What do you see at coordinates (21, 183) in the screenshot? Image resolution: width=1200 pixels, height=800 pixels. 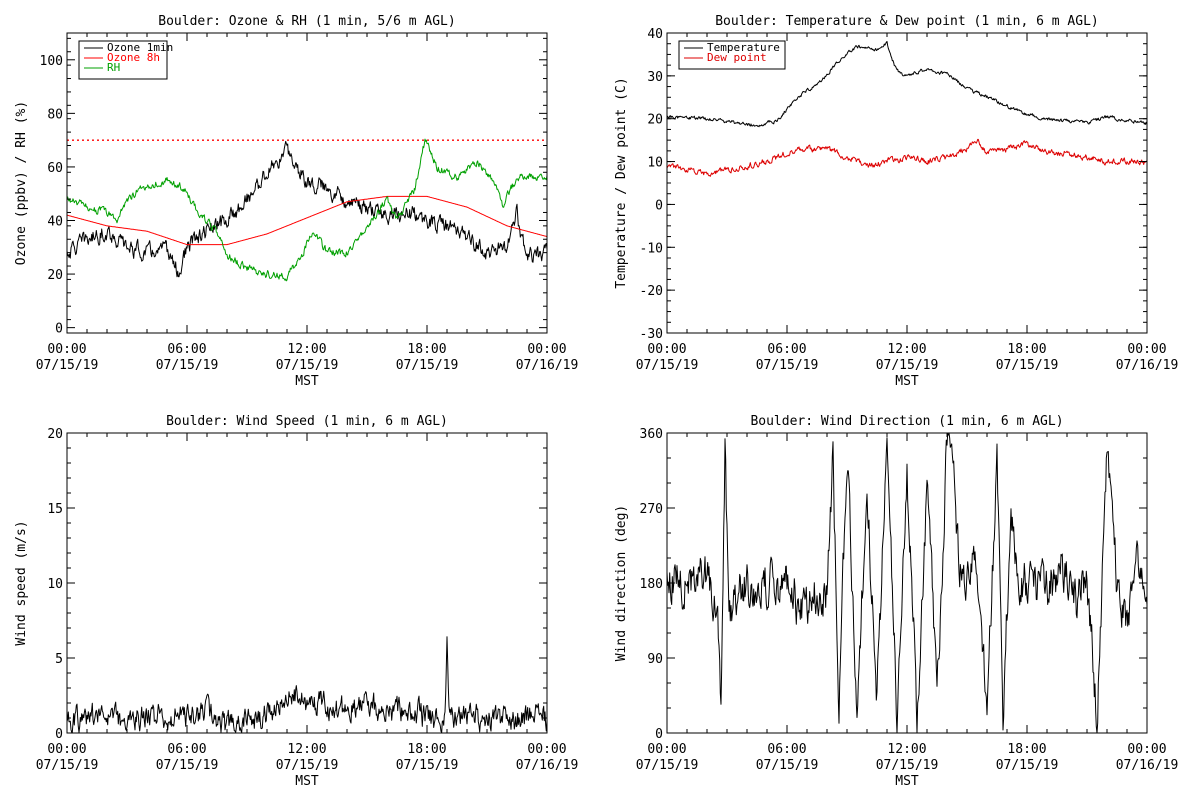 I see `y-axis-label: Ozone (ppbv) / RH (%)` at bounding box center [21, 183].